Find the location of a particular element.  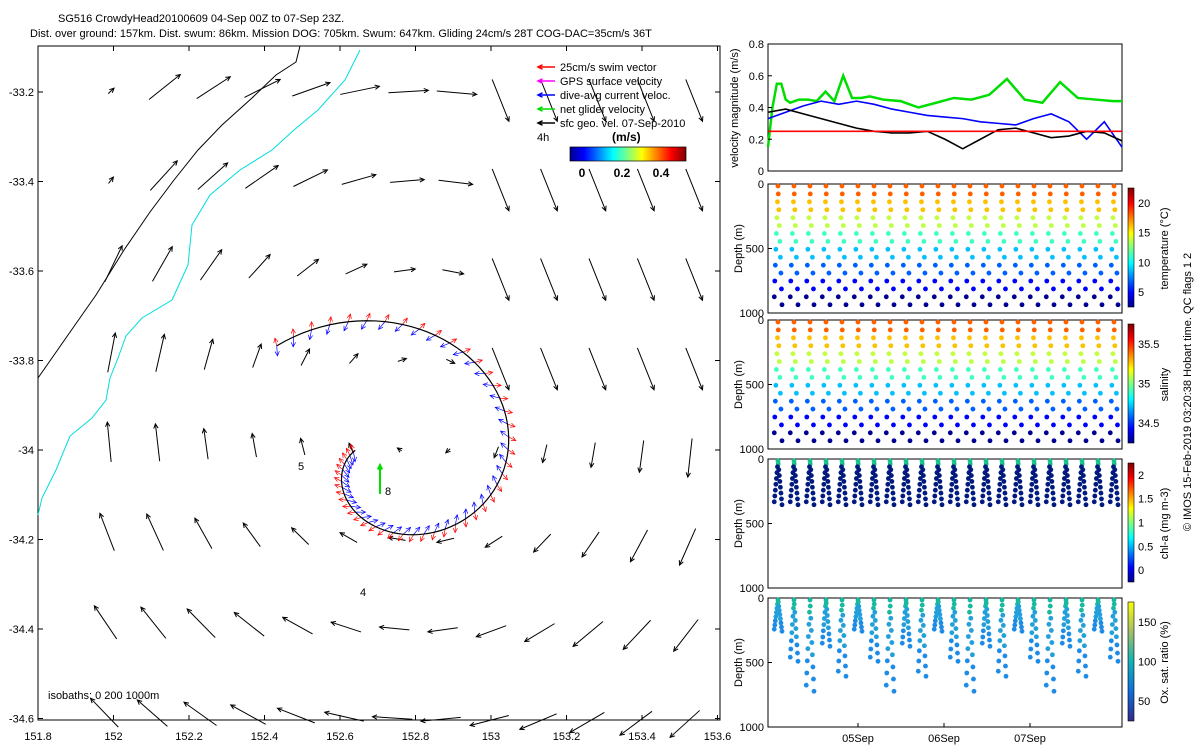

map-xtick-label: 153.6 is located at coordinates (718, 737).